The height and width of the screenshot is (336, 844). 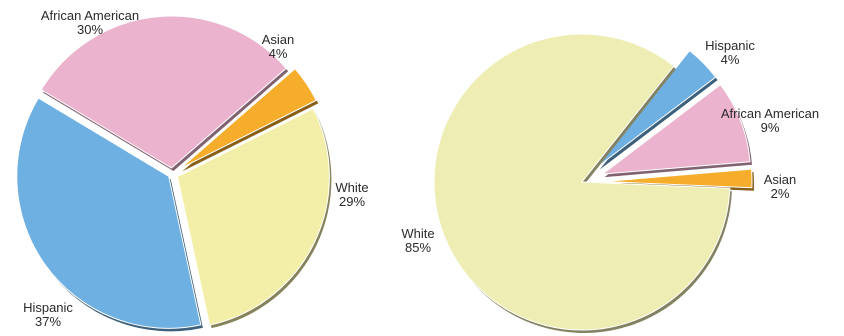 What do you see at coordinates (770, 127) in the screenshot?
I see `slice-percent: 9%` at bounding box center [770, 127].